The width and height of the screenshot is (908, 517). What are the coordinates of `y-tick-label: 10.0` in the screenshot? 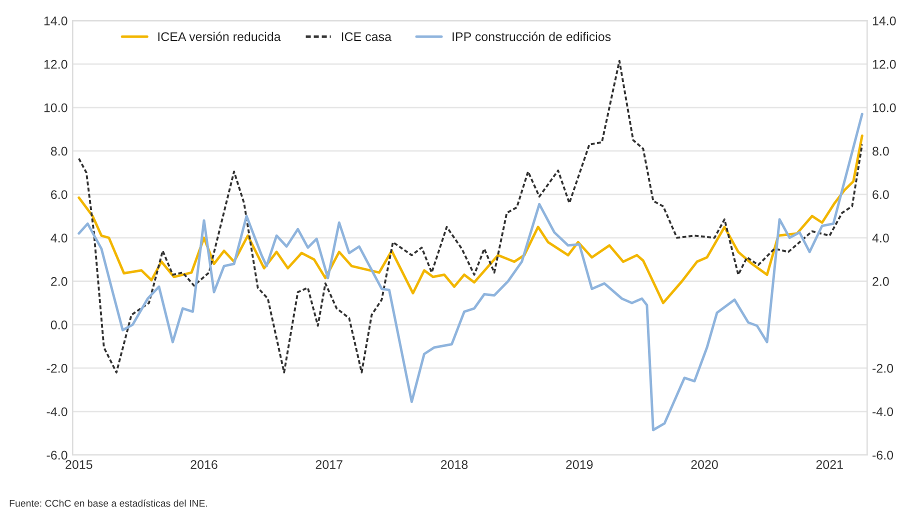 It's located at (56, 107).